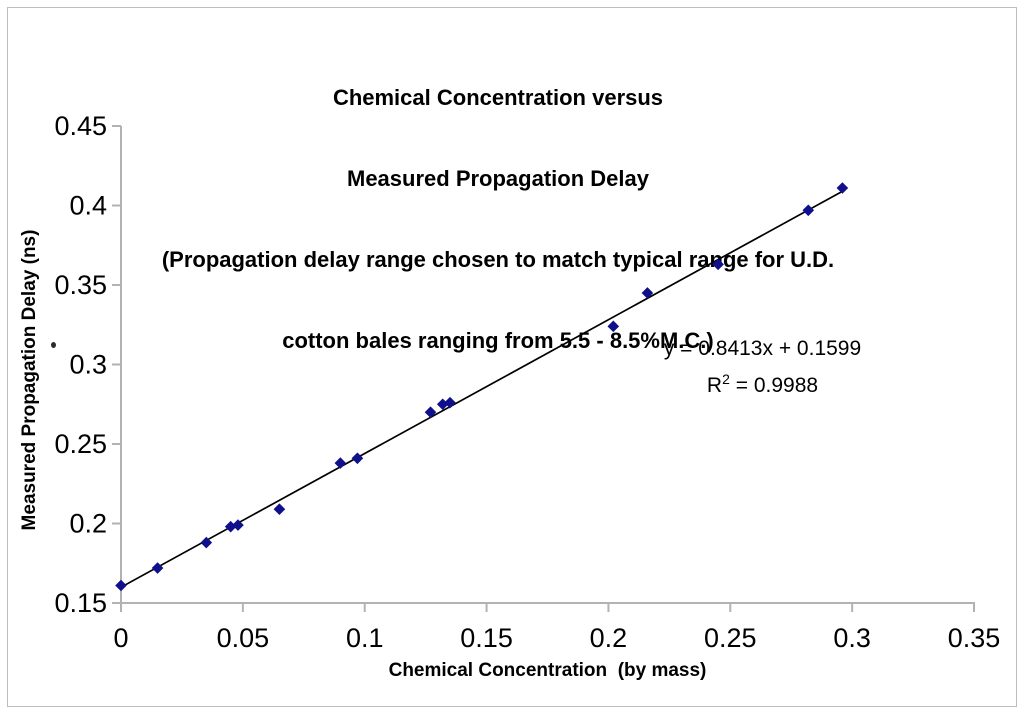  Describe the element at coordinates (974, 638) in the screenshot. I see `x-tick-label: 0.35` at that location.